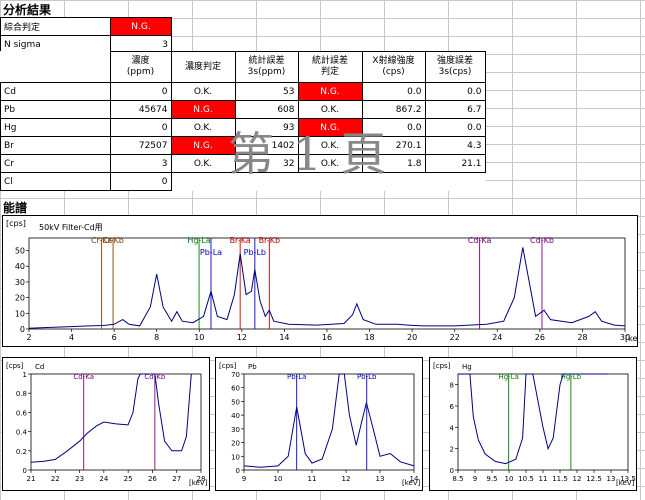  What do you see at coordinates (491, 479) in the screenshot?
I see `x-tick-label: 9.5` at bounding box center [491, 479].